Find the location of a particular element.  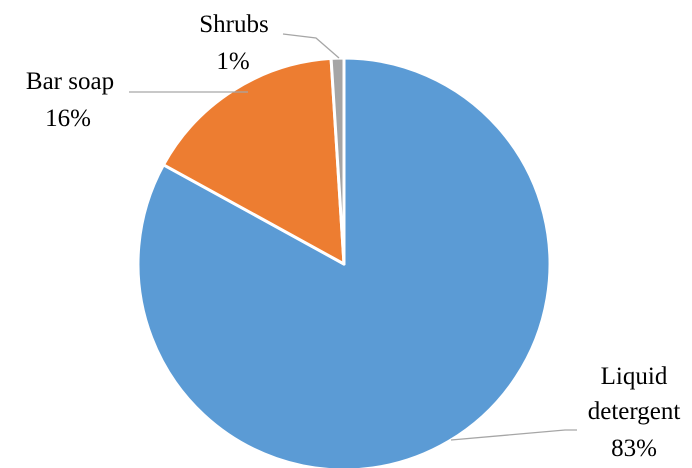

leader-line-liquid-detergent is located at coordinates (513, 435).